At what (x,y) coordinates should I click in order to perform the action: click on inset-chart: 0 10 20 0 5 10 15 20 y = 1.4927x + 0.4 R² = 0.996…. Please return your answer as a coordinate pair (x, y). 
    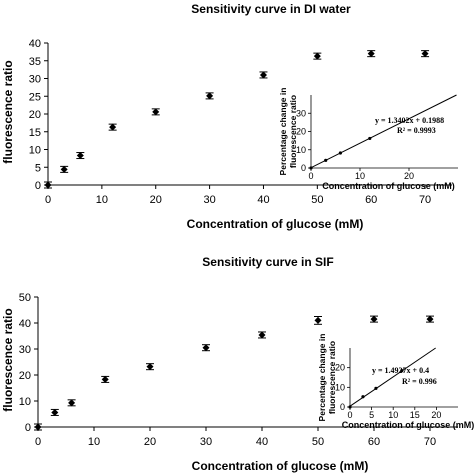
    Looking at the image, I should click on (395, 382).